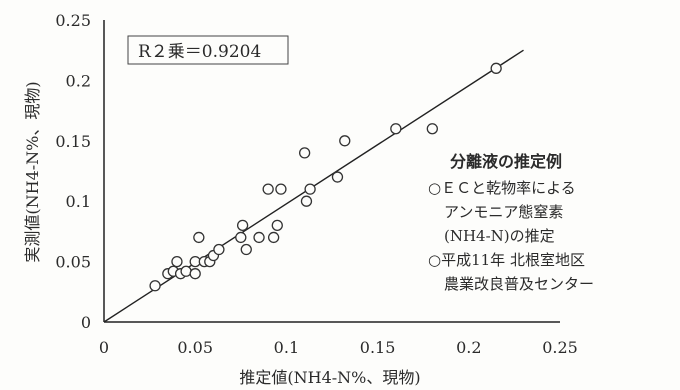  I want to click on legend-text: (NH4-N)の推定, so click(499, 236).